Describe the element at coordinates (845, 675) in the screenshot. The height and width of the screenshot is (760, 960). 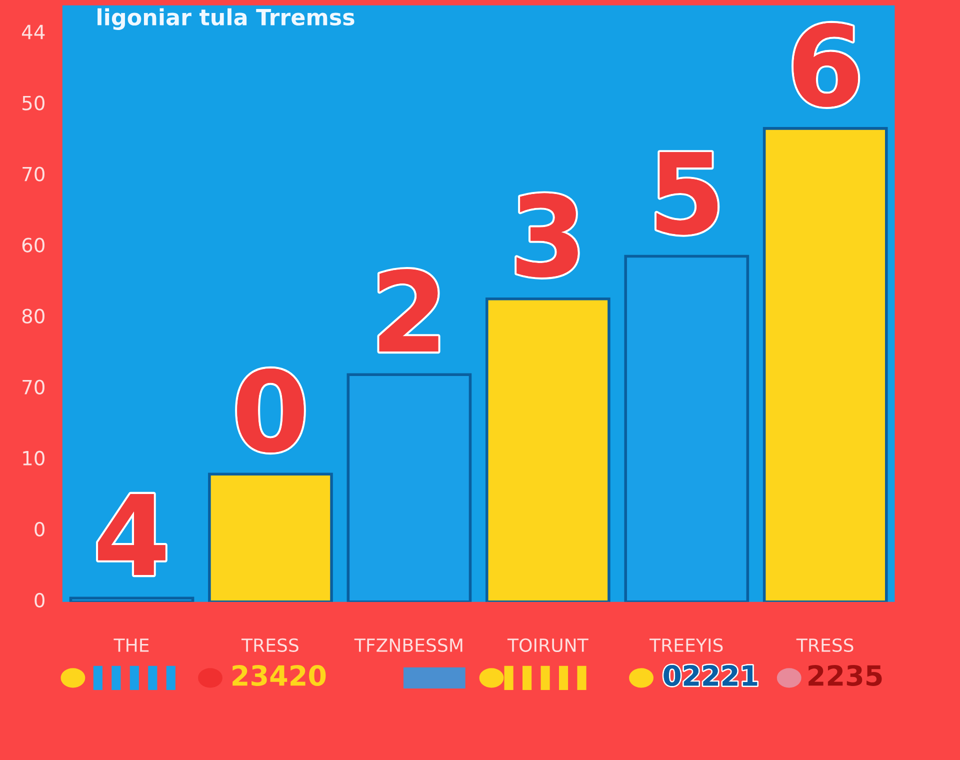
I see `text: 2235` at that location.